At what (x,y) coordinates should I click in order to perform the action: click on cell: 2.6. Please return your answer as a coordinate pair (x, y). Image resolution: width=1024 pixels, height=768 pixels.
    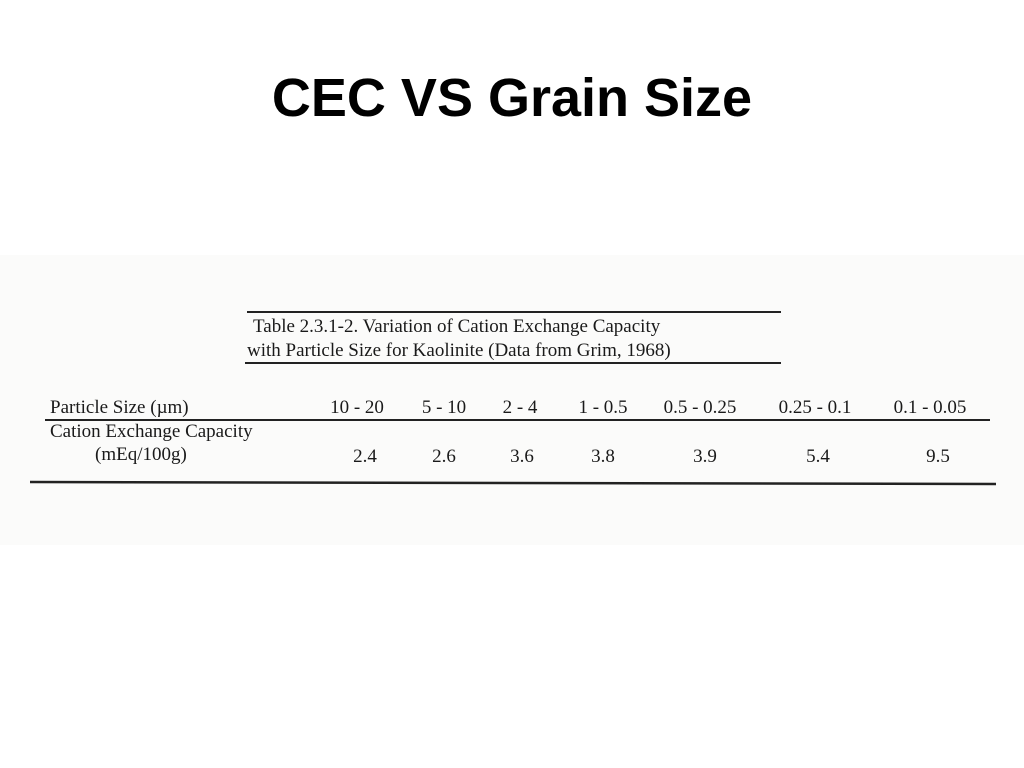
    Looking at the image, I should click on (444, 456).